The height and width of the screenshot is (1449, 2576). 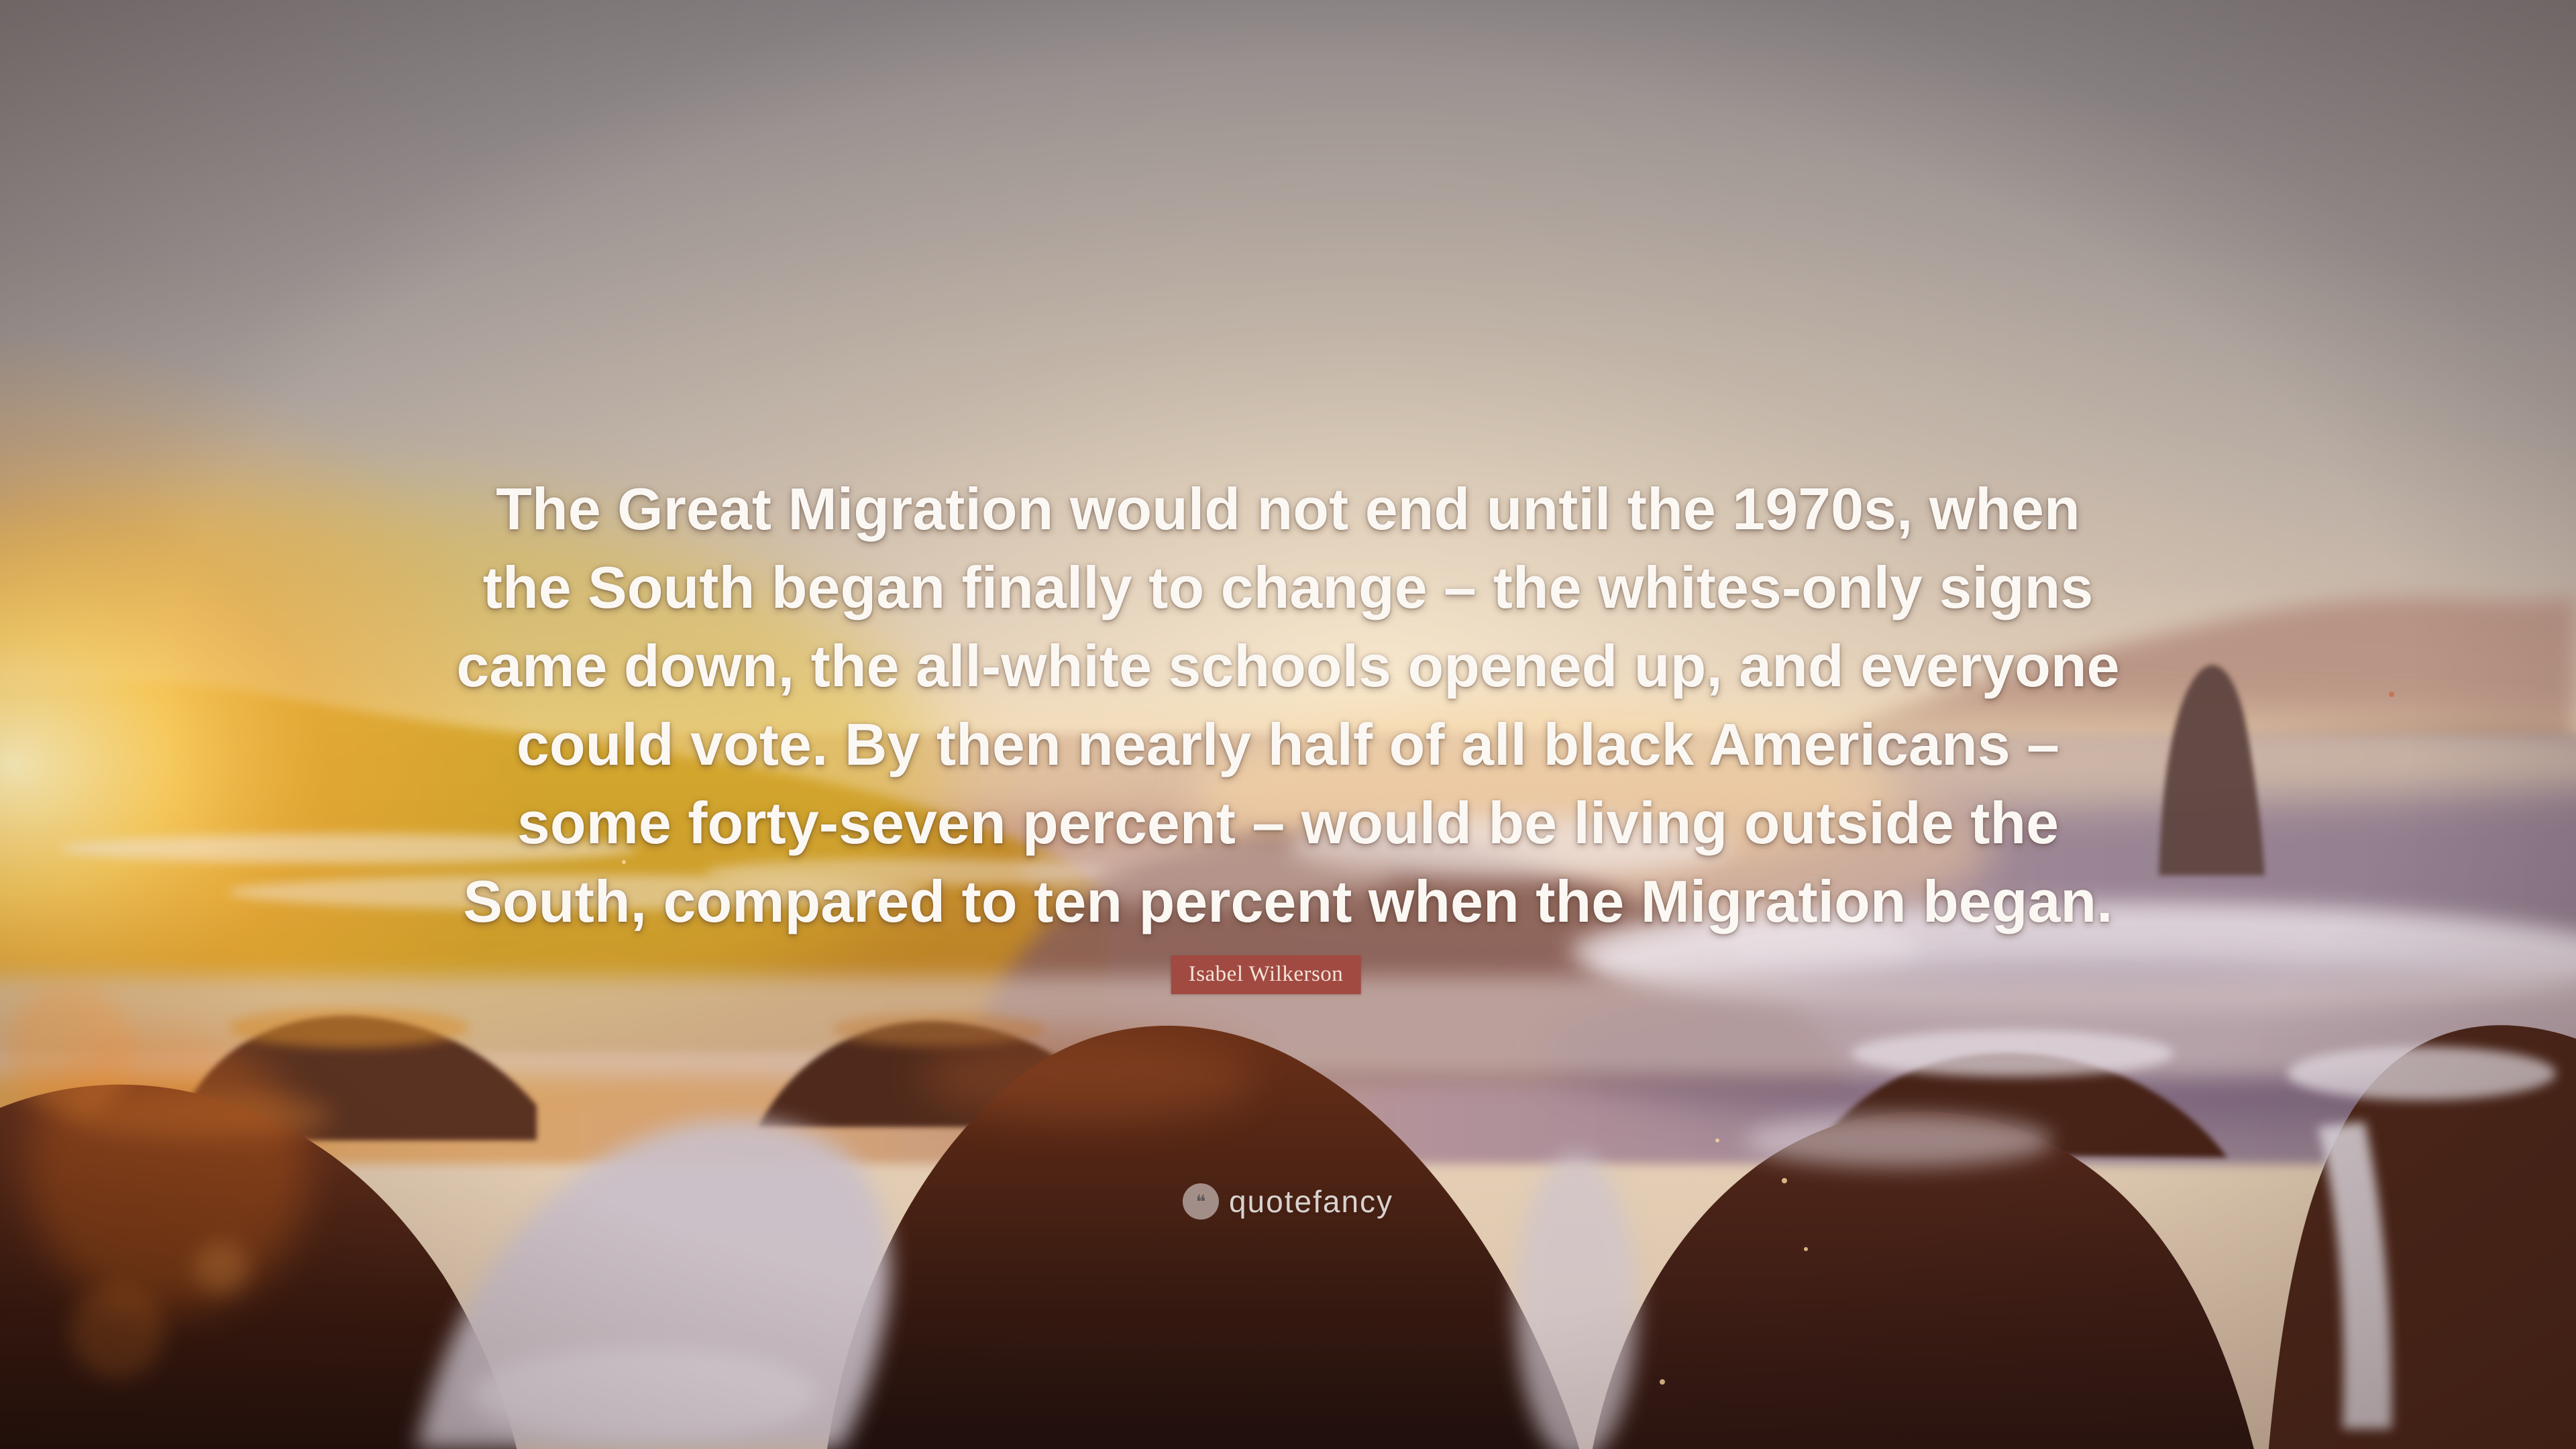 I want to click on quotefancy-logo-icon: ❝, so click(x=1200, y=1201).